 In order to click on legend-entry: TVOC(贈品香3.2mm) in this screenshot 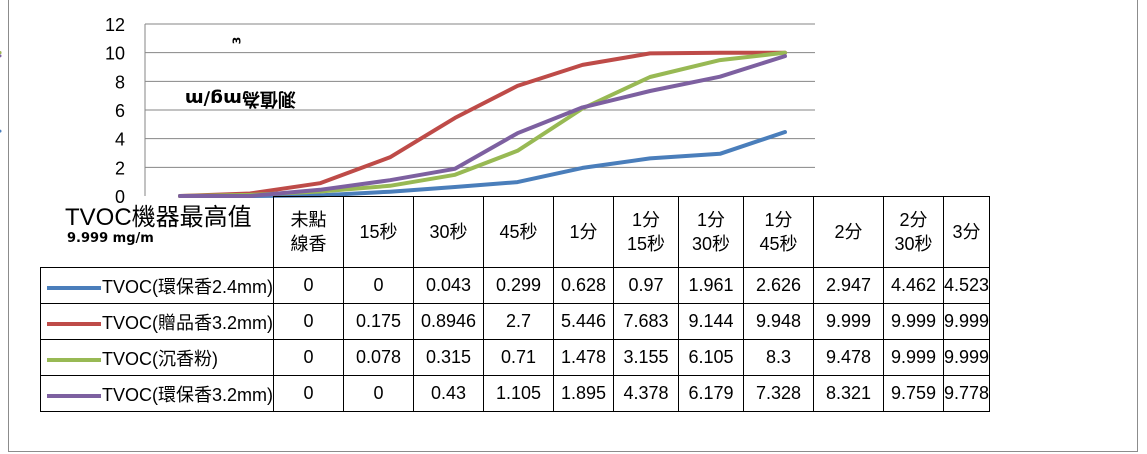, I will do `click(157, 321)`.